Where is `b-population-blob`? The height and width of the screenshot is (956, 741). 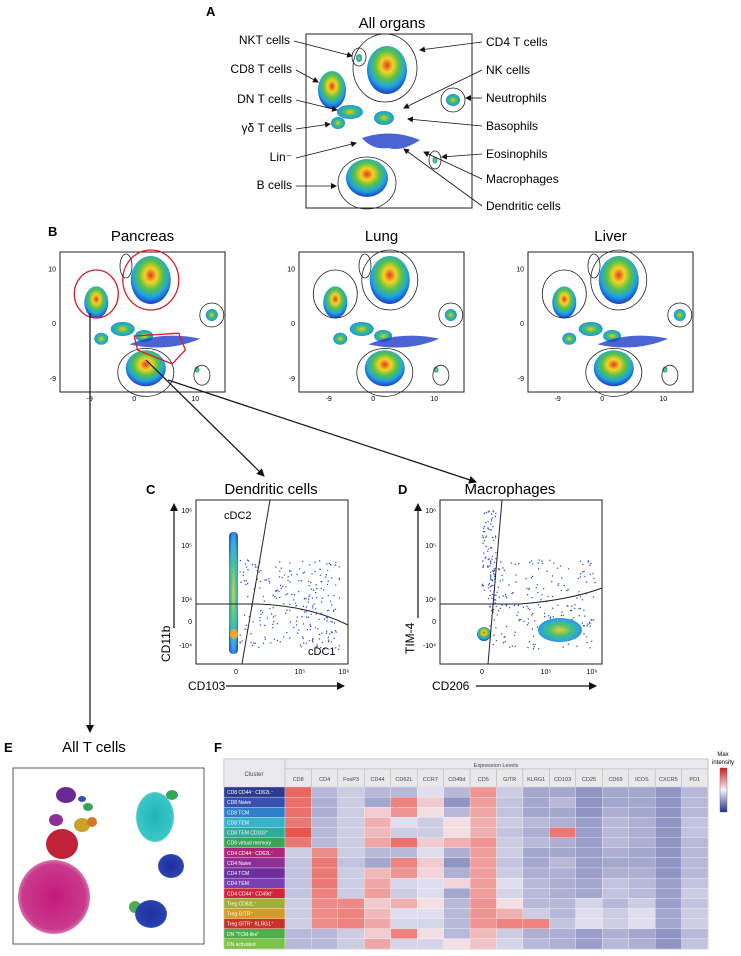
b-population-blob is located at coordinates (384, 368).